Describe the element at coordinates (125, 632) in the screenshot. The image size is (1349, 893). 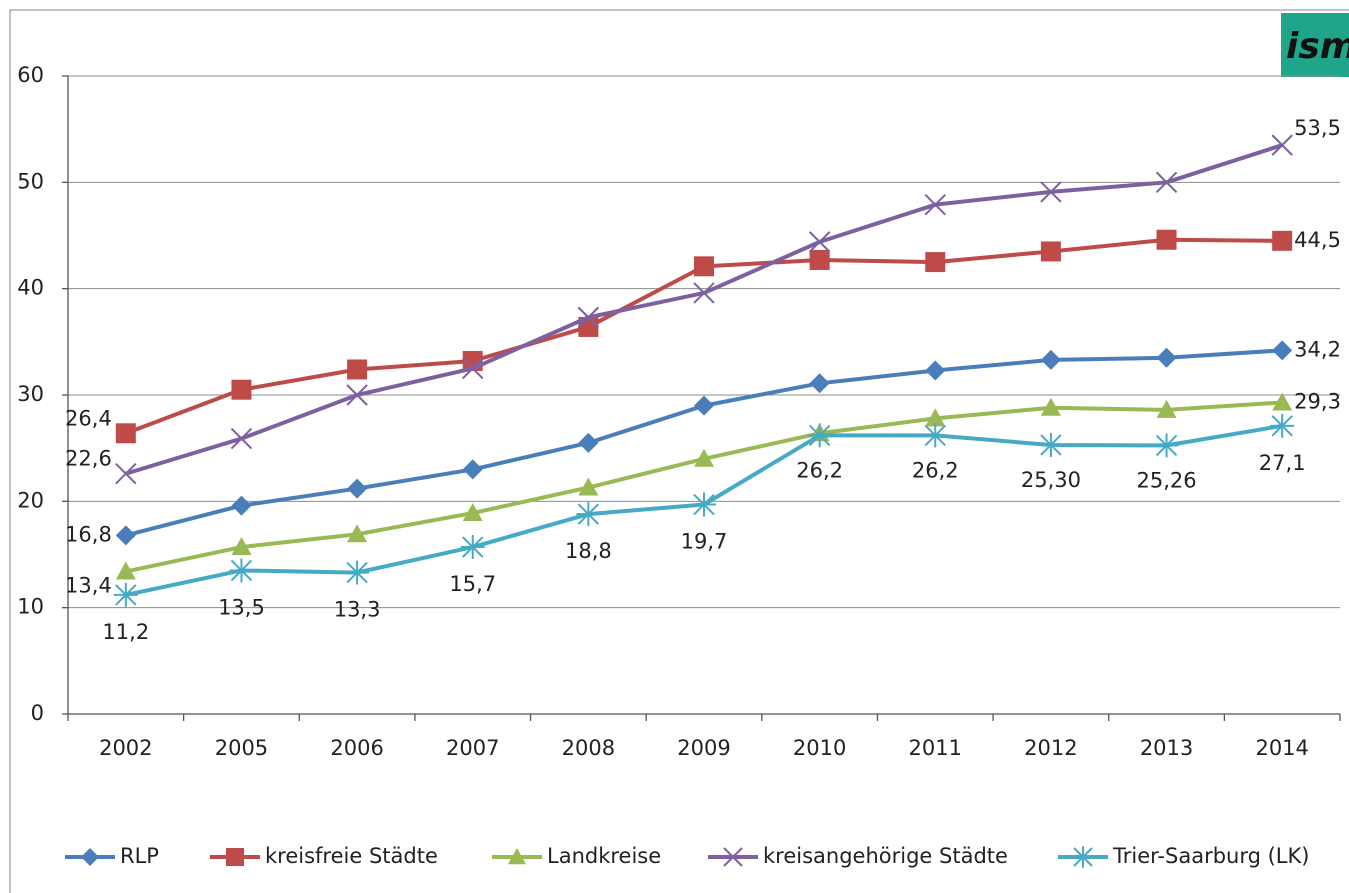
I see `data-label: 11,2` at that location.